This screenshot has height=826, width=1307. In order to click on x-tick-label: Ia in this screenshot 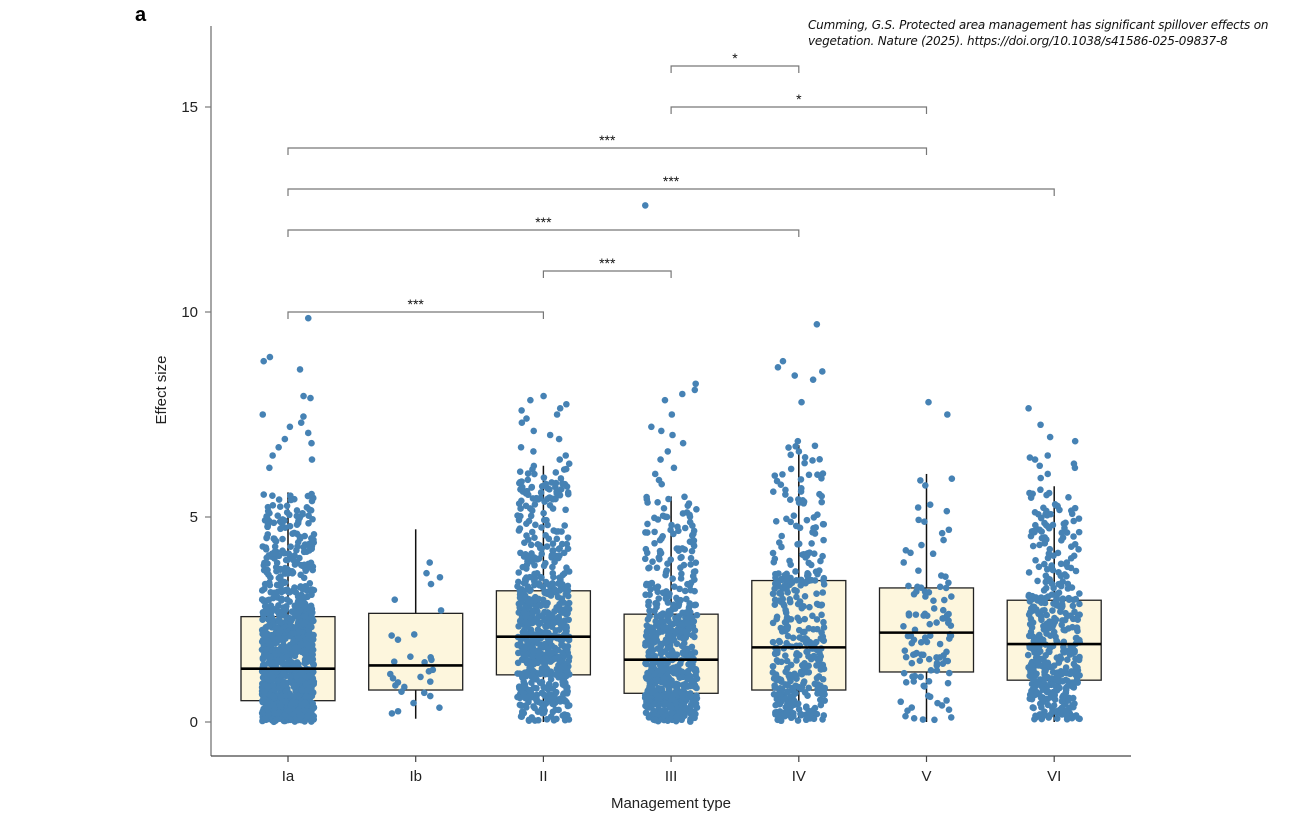, I will do `click(288, 776)`.